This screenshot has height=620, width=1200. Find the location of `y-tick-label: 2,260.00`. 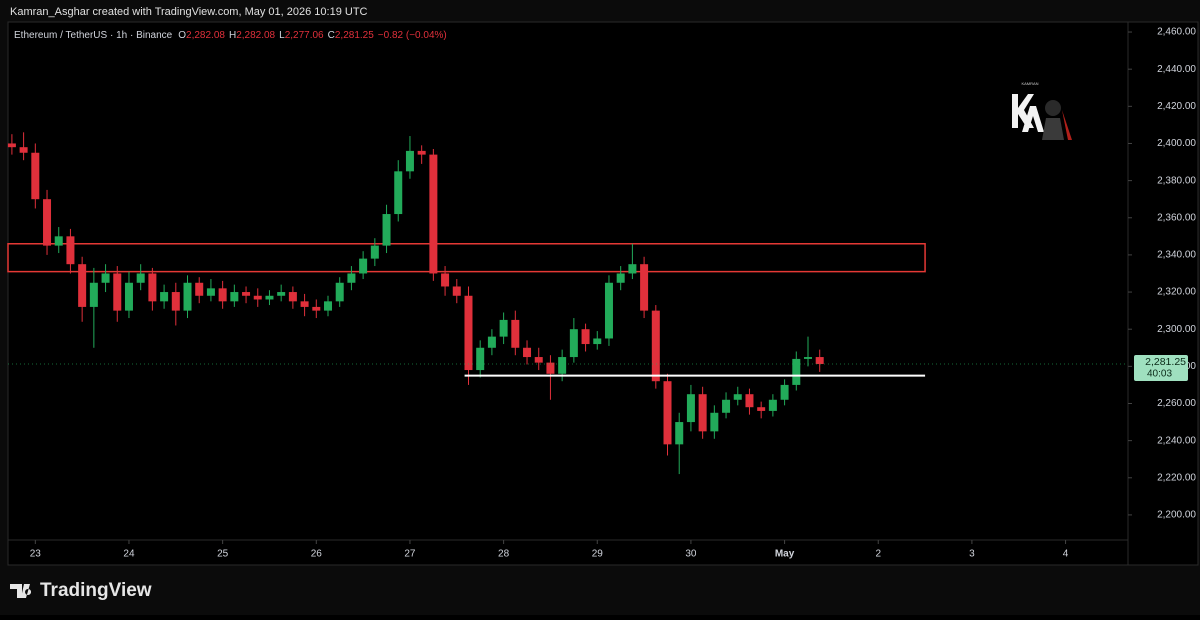

y-tick-label: 2,260.00 is located at coordinates (1176, 403).